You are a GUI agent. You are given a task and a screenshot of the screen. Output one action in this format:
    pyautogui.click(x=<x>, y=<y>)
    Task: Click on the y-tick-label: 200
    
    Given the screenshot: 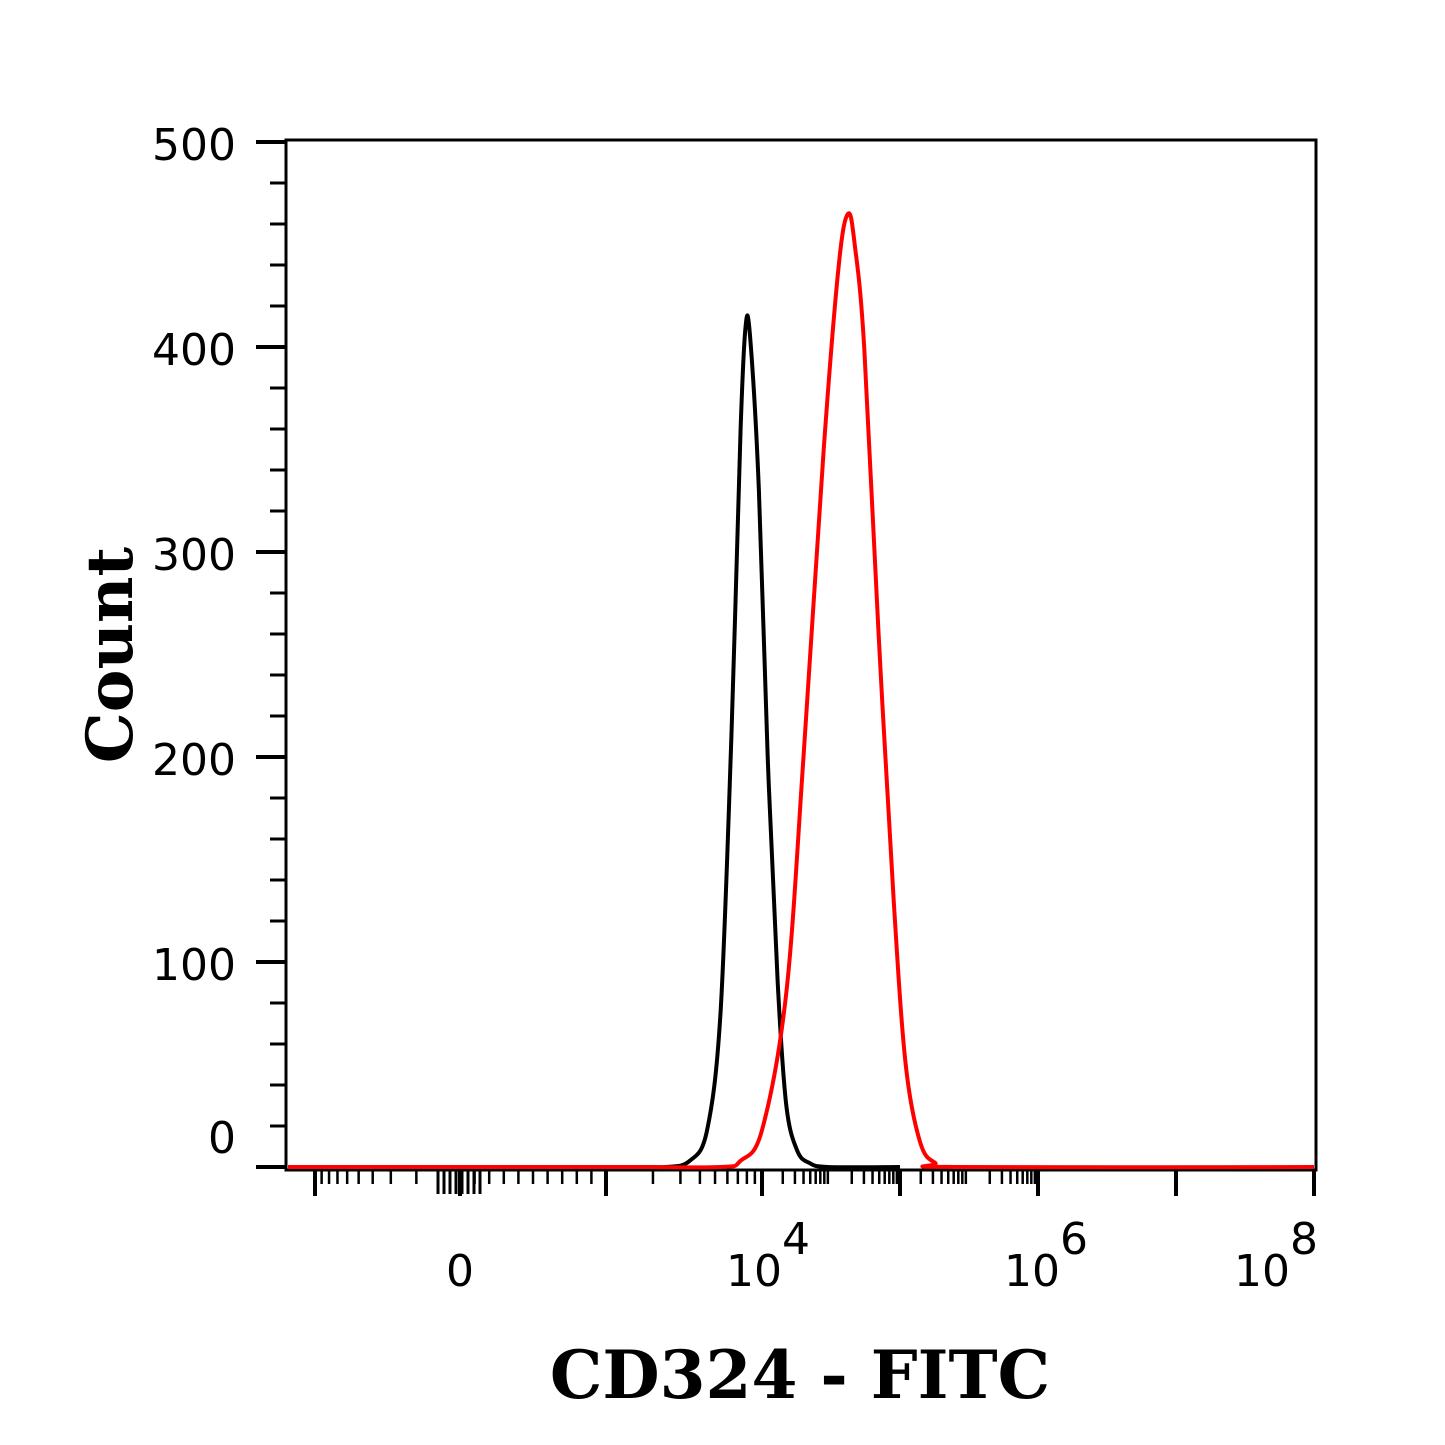 What is the action you would take?
    pyautogui.click(x=194, y=760)
    